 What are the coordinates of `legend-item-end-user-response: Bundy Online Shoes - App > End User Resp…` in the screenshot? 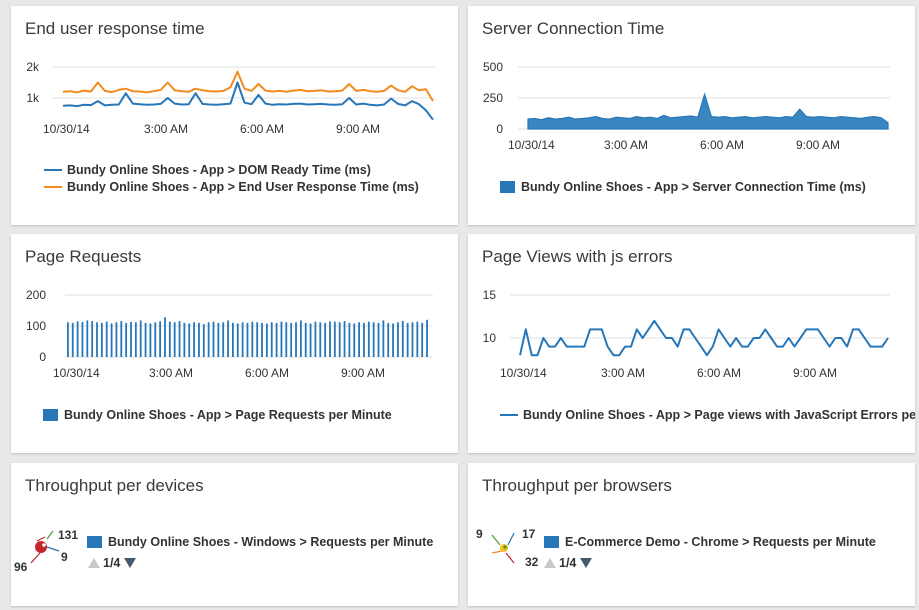 It's located at (231, 187).